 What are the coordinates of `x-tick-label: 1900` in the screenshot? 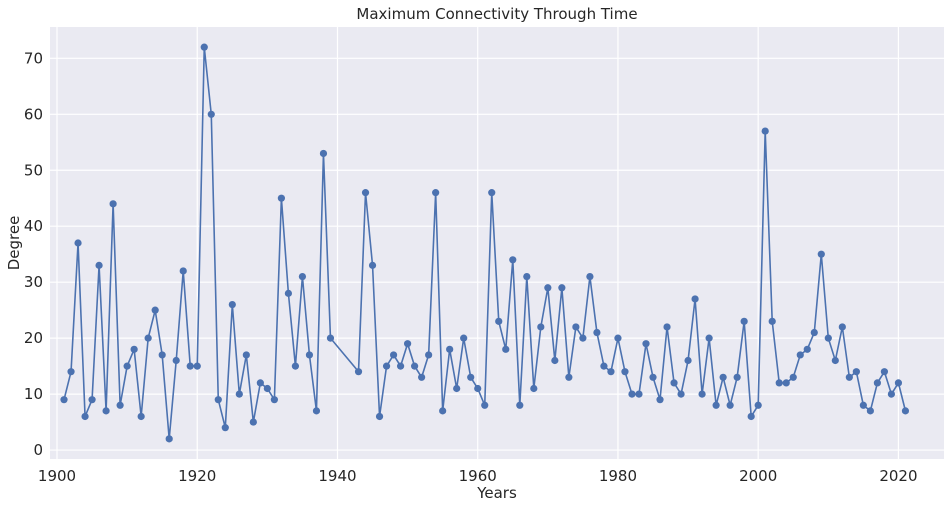 It's located at (57, 476).